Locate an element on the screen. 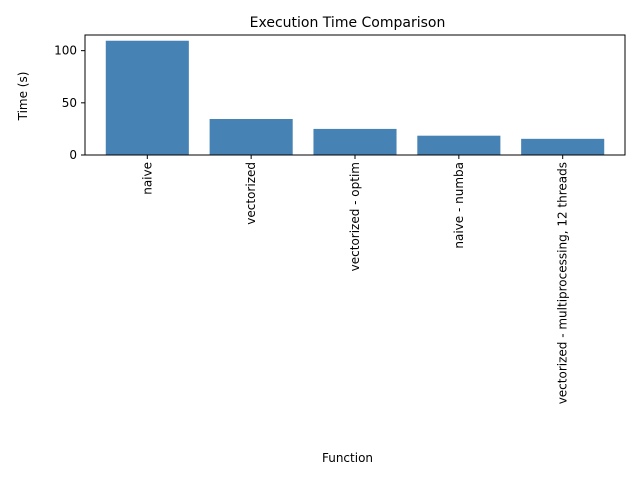 The height and width of the screenshot is (480, 640). chart-title: Execution Time Comparison is located at coordinates (348, 23).